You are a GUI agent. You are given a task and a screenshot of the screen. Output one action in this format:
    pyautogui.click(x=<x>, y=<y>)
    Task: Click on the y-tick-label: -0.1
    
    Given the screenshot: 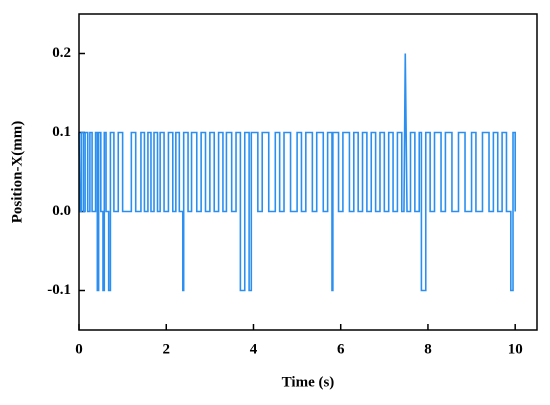 What is the action you would take?
    pyautogui.click(x=59, y=290)
    